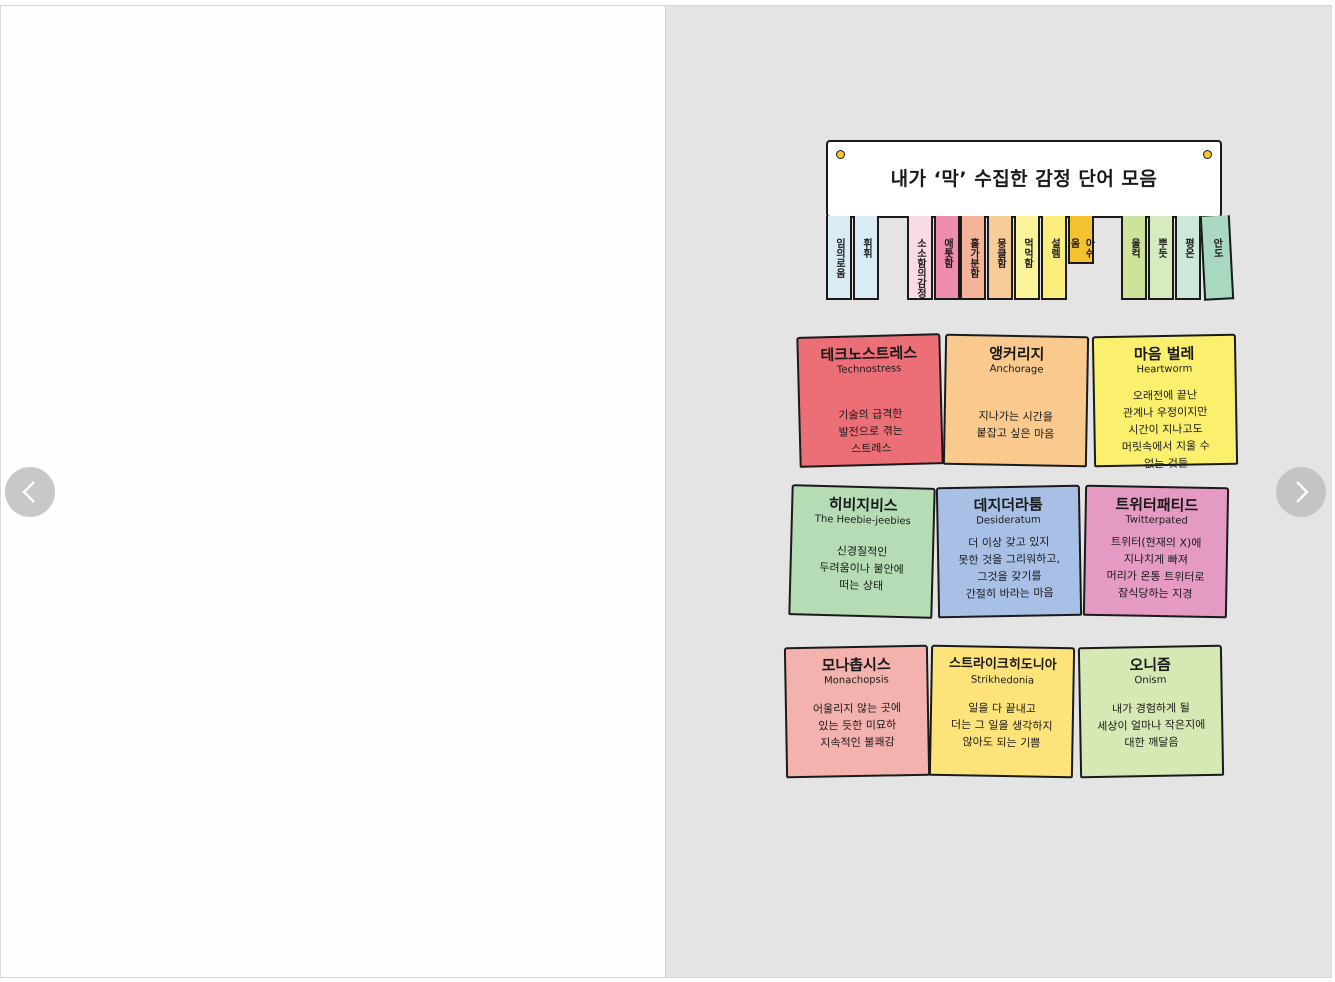 This screenshot has height=982, width=1335. What do you see at coordinates (1161, 248) in the screenshot?
I see `strip-label: 뿌듯` at bounding box center [1161, 248].